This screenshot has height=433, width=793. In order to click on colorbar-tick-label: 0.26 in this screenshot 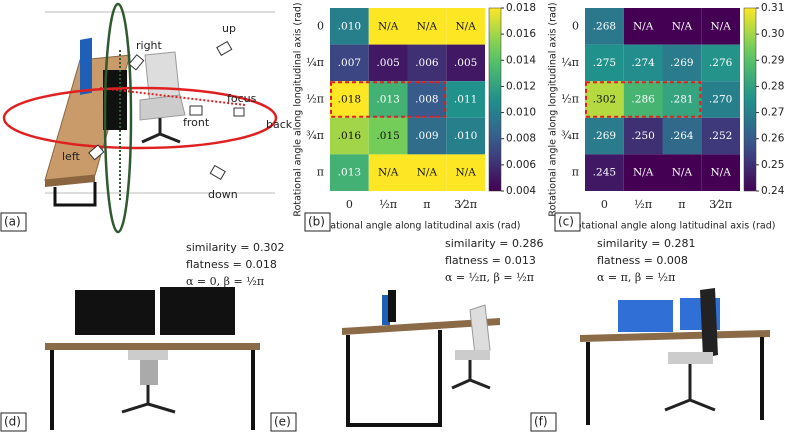, I will do `click(773, 139)`.